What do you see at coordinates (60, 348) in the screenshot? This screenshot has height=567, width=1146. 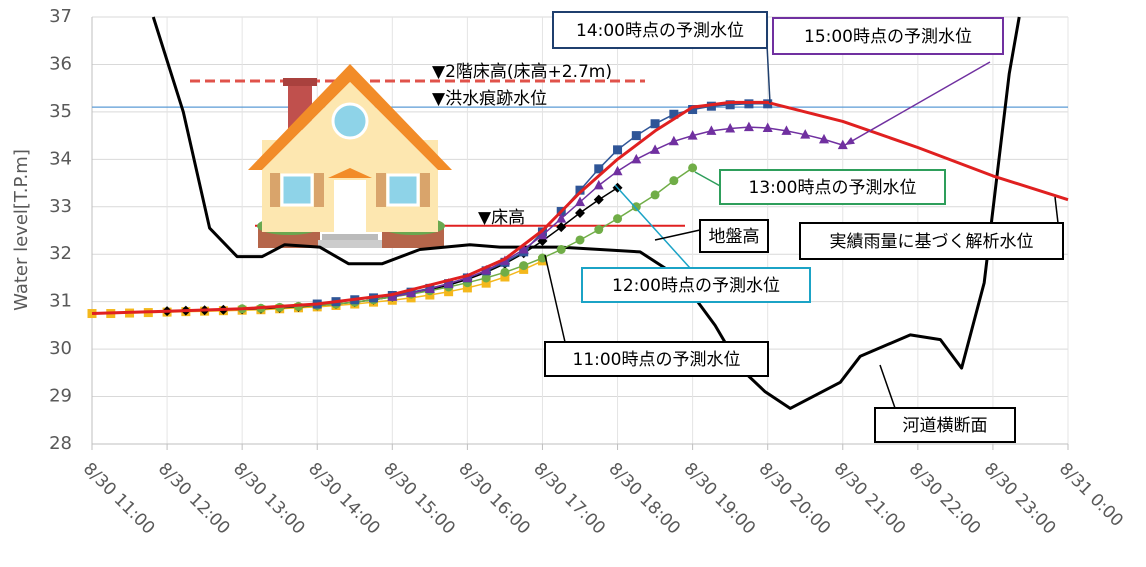 I see `y-tick-label: 30` at bounding box center [60, 348].